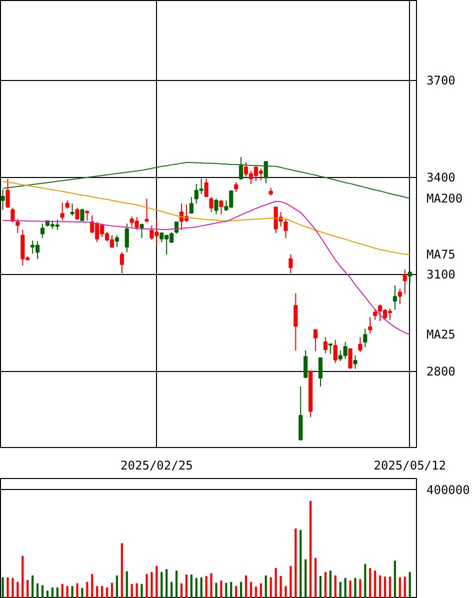 The image size is (472, 598). What do you see at coordinates (441, 335) in the screenshot?
I see `series-label: MA25` at bounding box center [441, 335].